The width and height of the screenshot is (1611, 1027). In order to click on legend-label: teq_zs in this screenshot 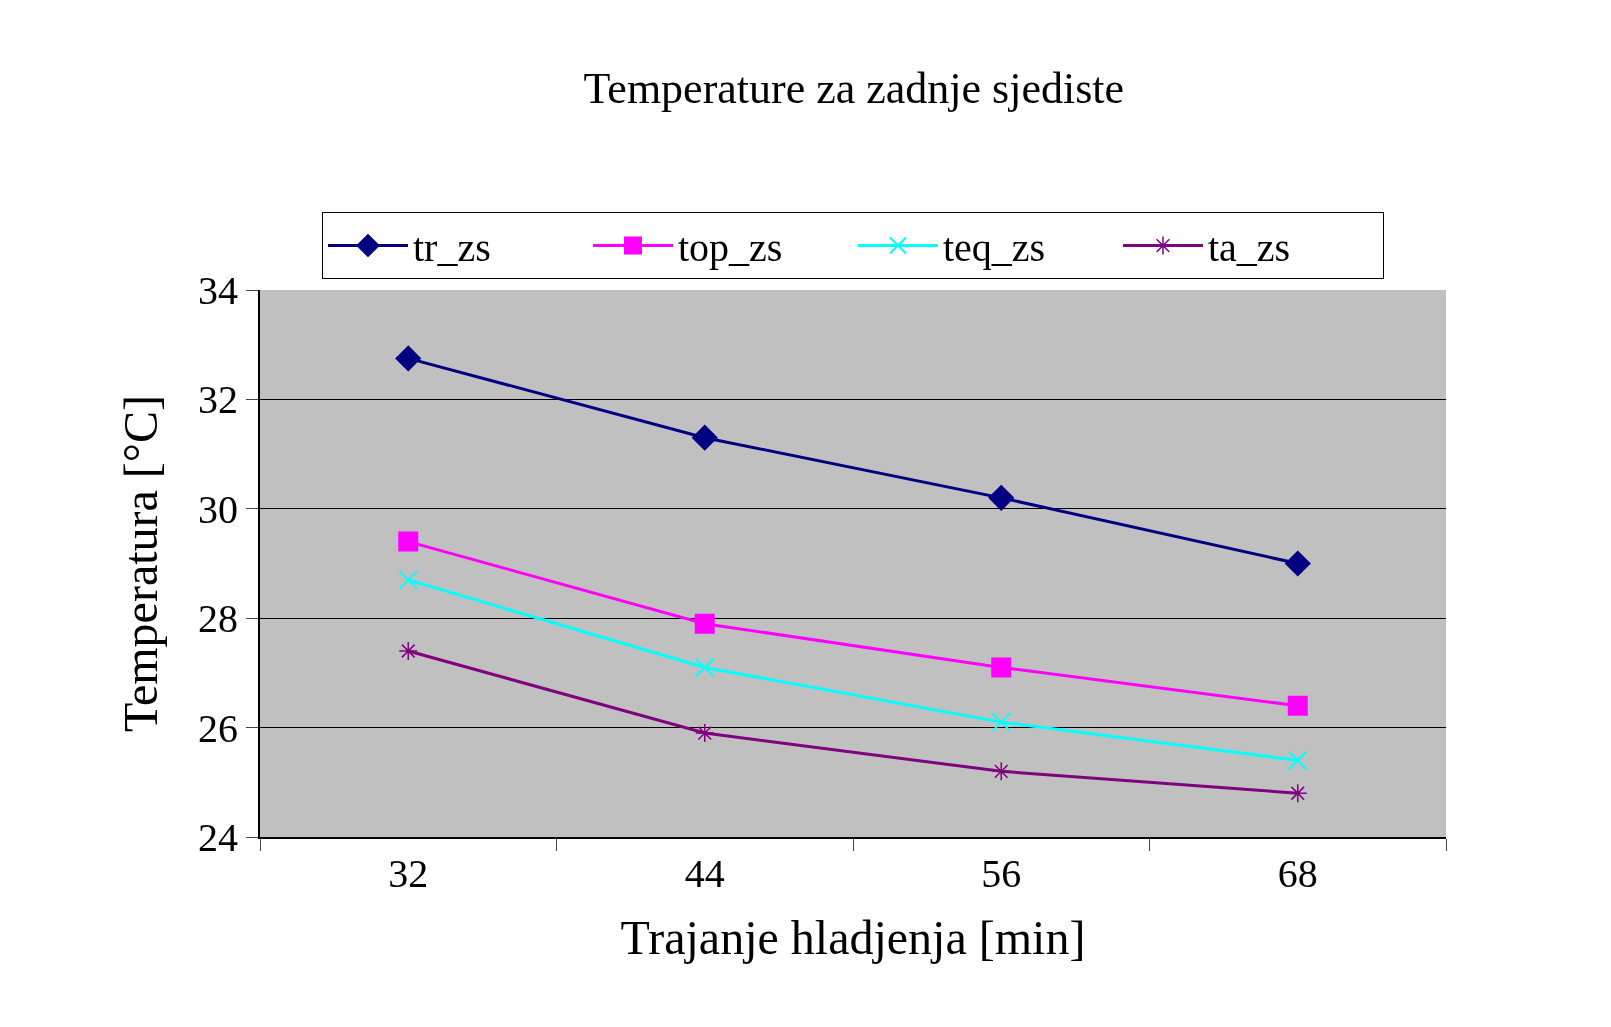, I will do `click(994, 248)`.